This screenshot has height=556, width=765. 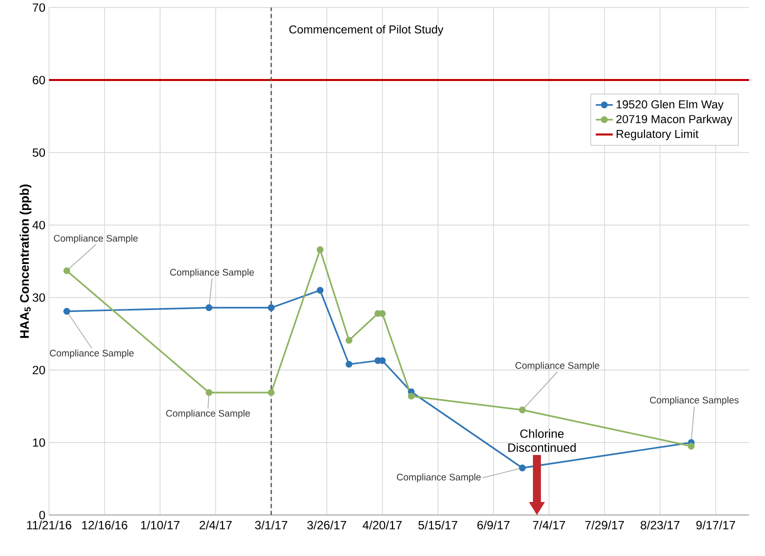 What do you see at coordinates (39, 297) in the screenshot?
I see `y-tick-label: 30` at bounding box center [39, 297].